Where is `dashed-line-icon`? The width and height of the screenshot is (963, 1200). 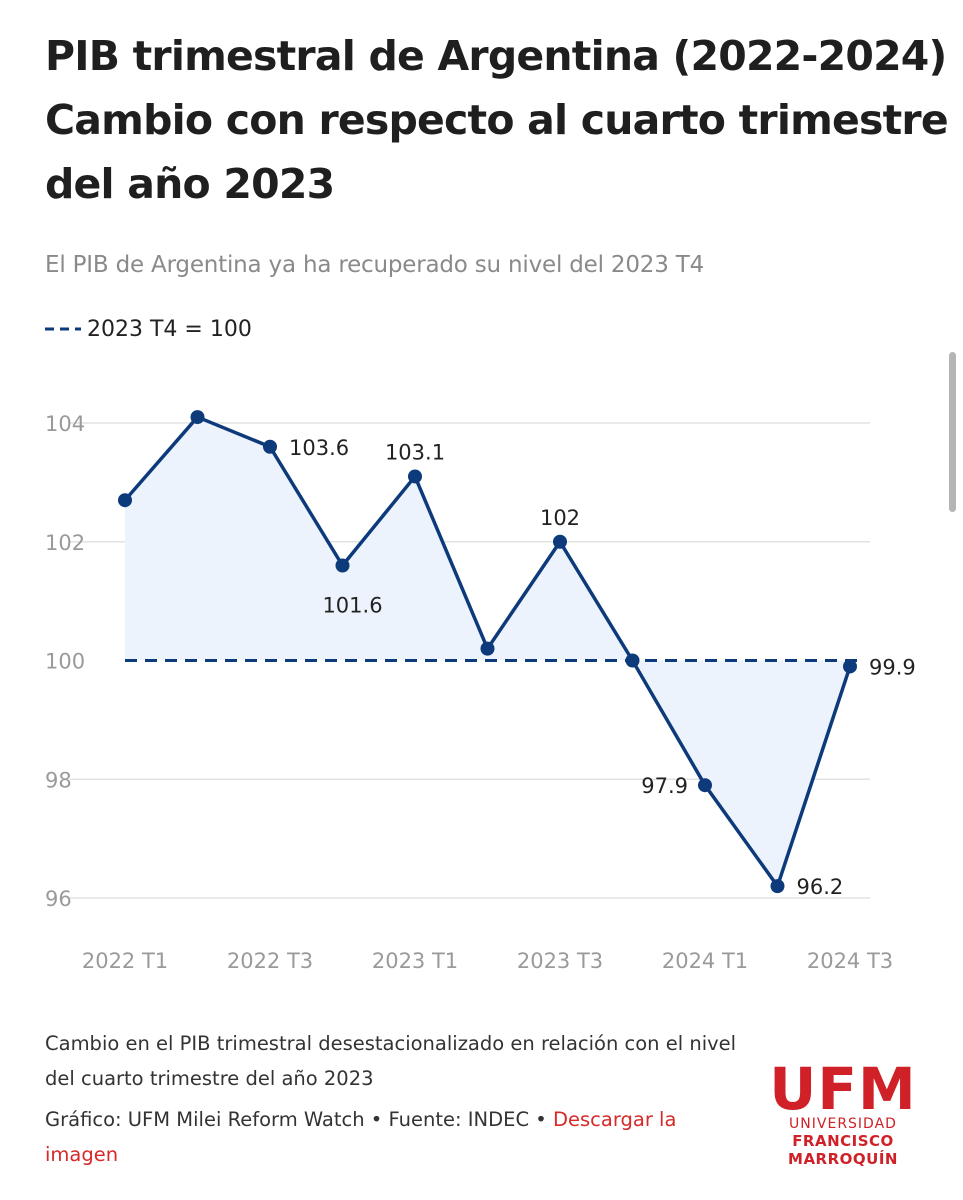
dashed-line-icon is located at coordinates (63, 329).